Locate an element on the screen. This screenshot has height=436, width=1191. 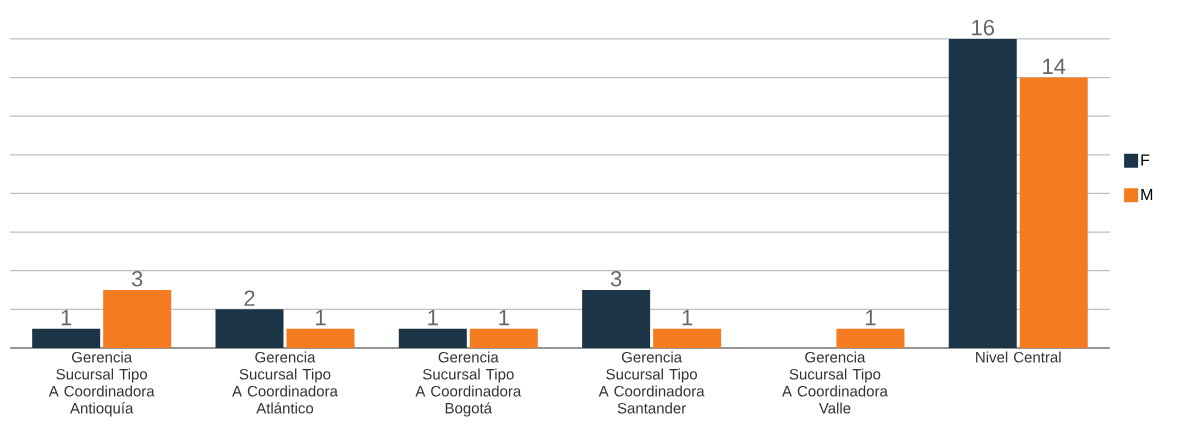
x-tick-label: Nivel Central is located at coordinates (1018, 357).